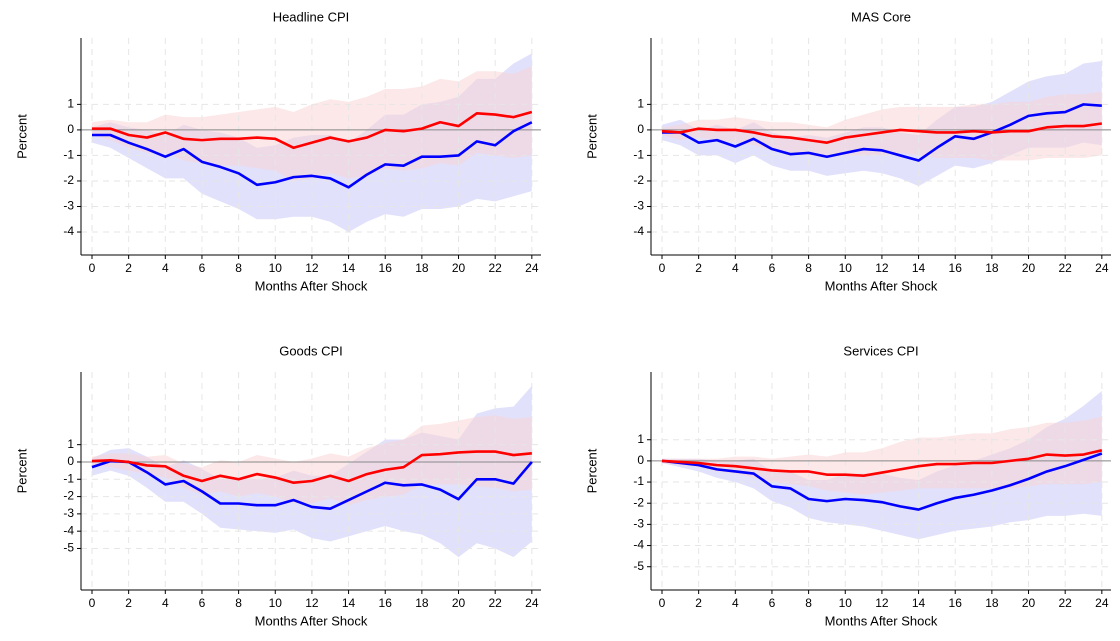 Image resolution: width=1120 pixels, height=641 pixels. I want to click on chart-title: Goods CPI, so click(311, 350).